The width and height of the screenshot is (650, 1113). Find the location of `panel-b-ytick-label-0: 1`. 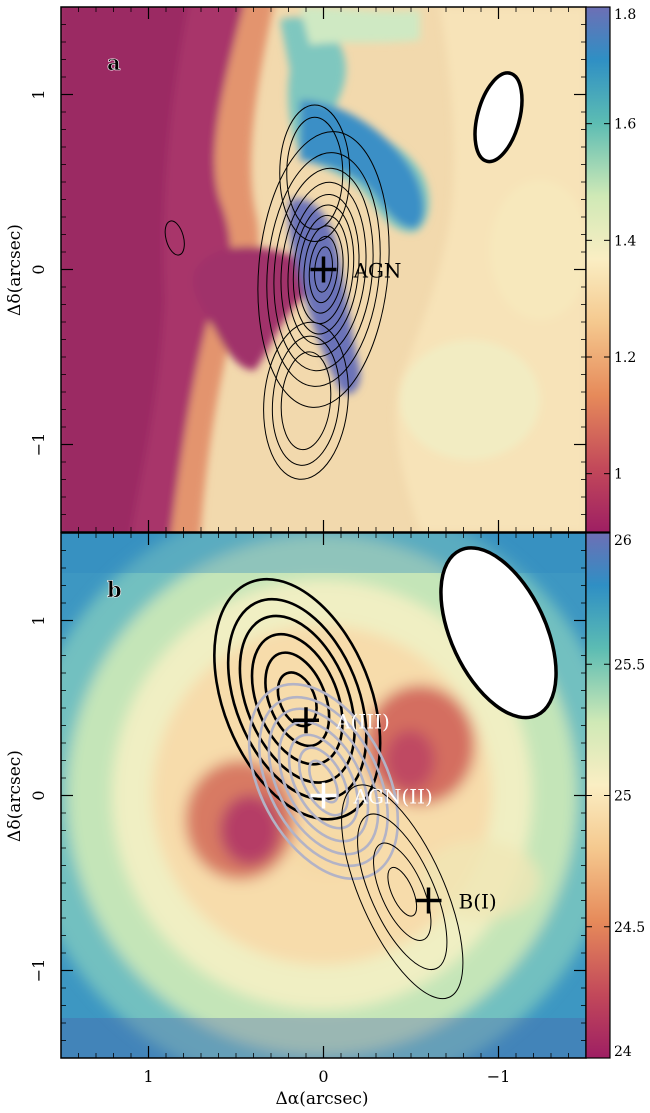

panel-b-ytick-label-0: 1 is located at coordinates (38, 620).